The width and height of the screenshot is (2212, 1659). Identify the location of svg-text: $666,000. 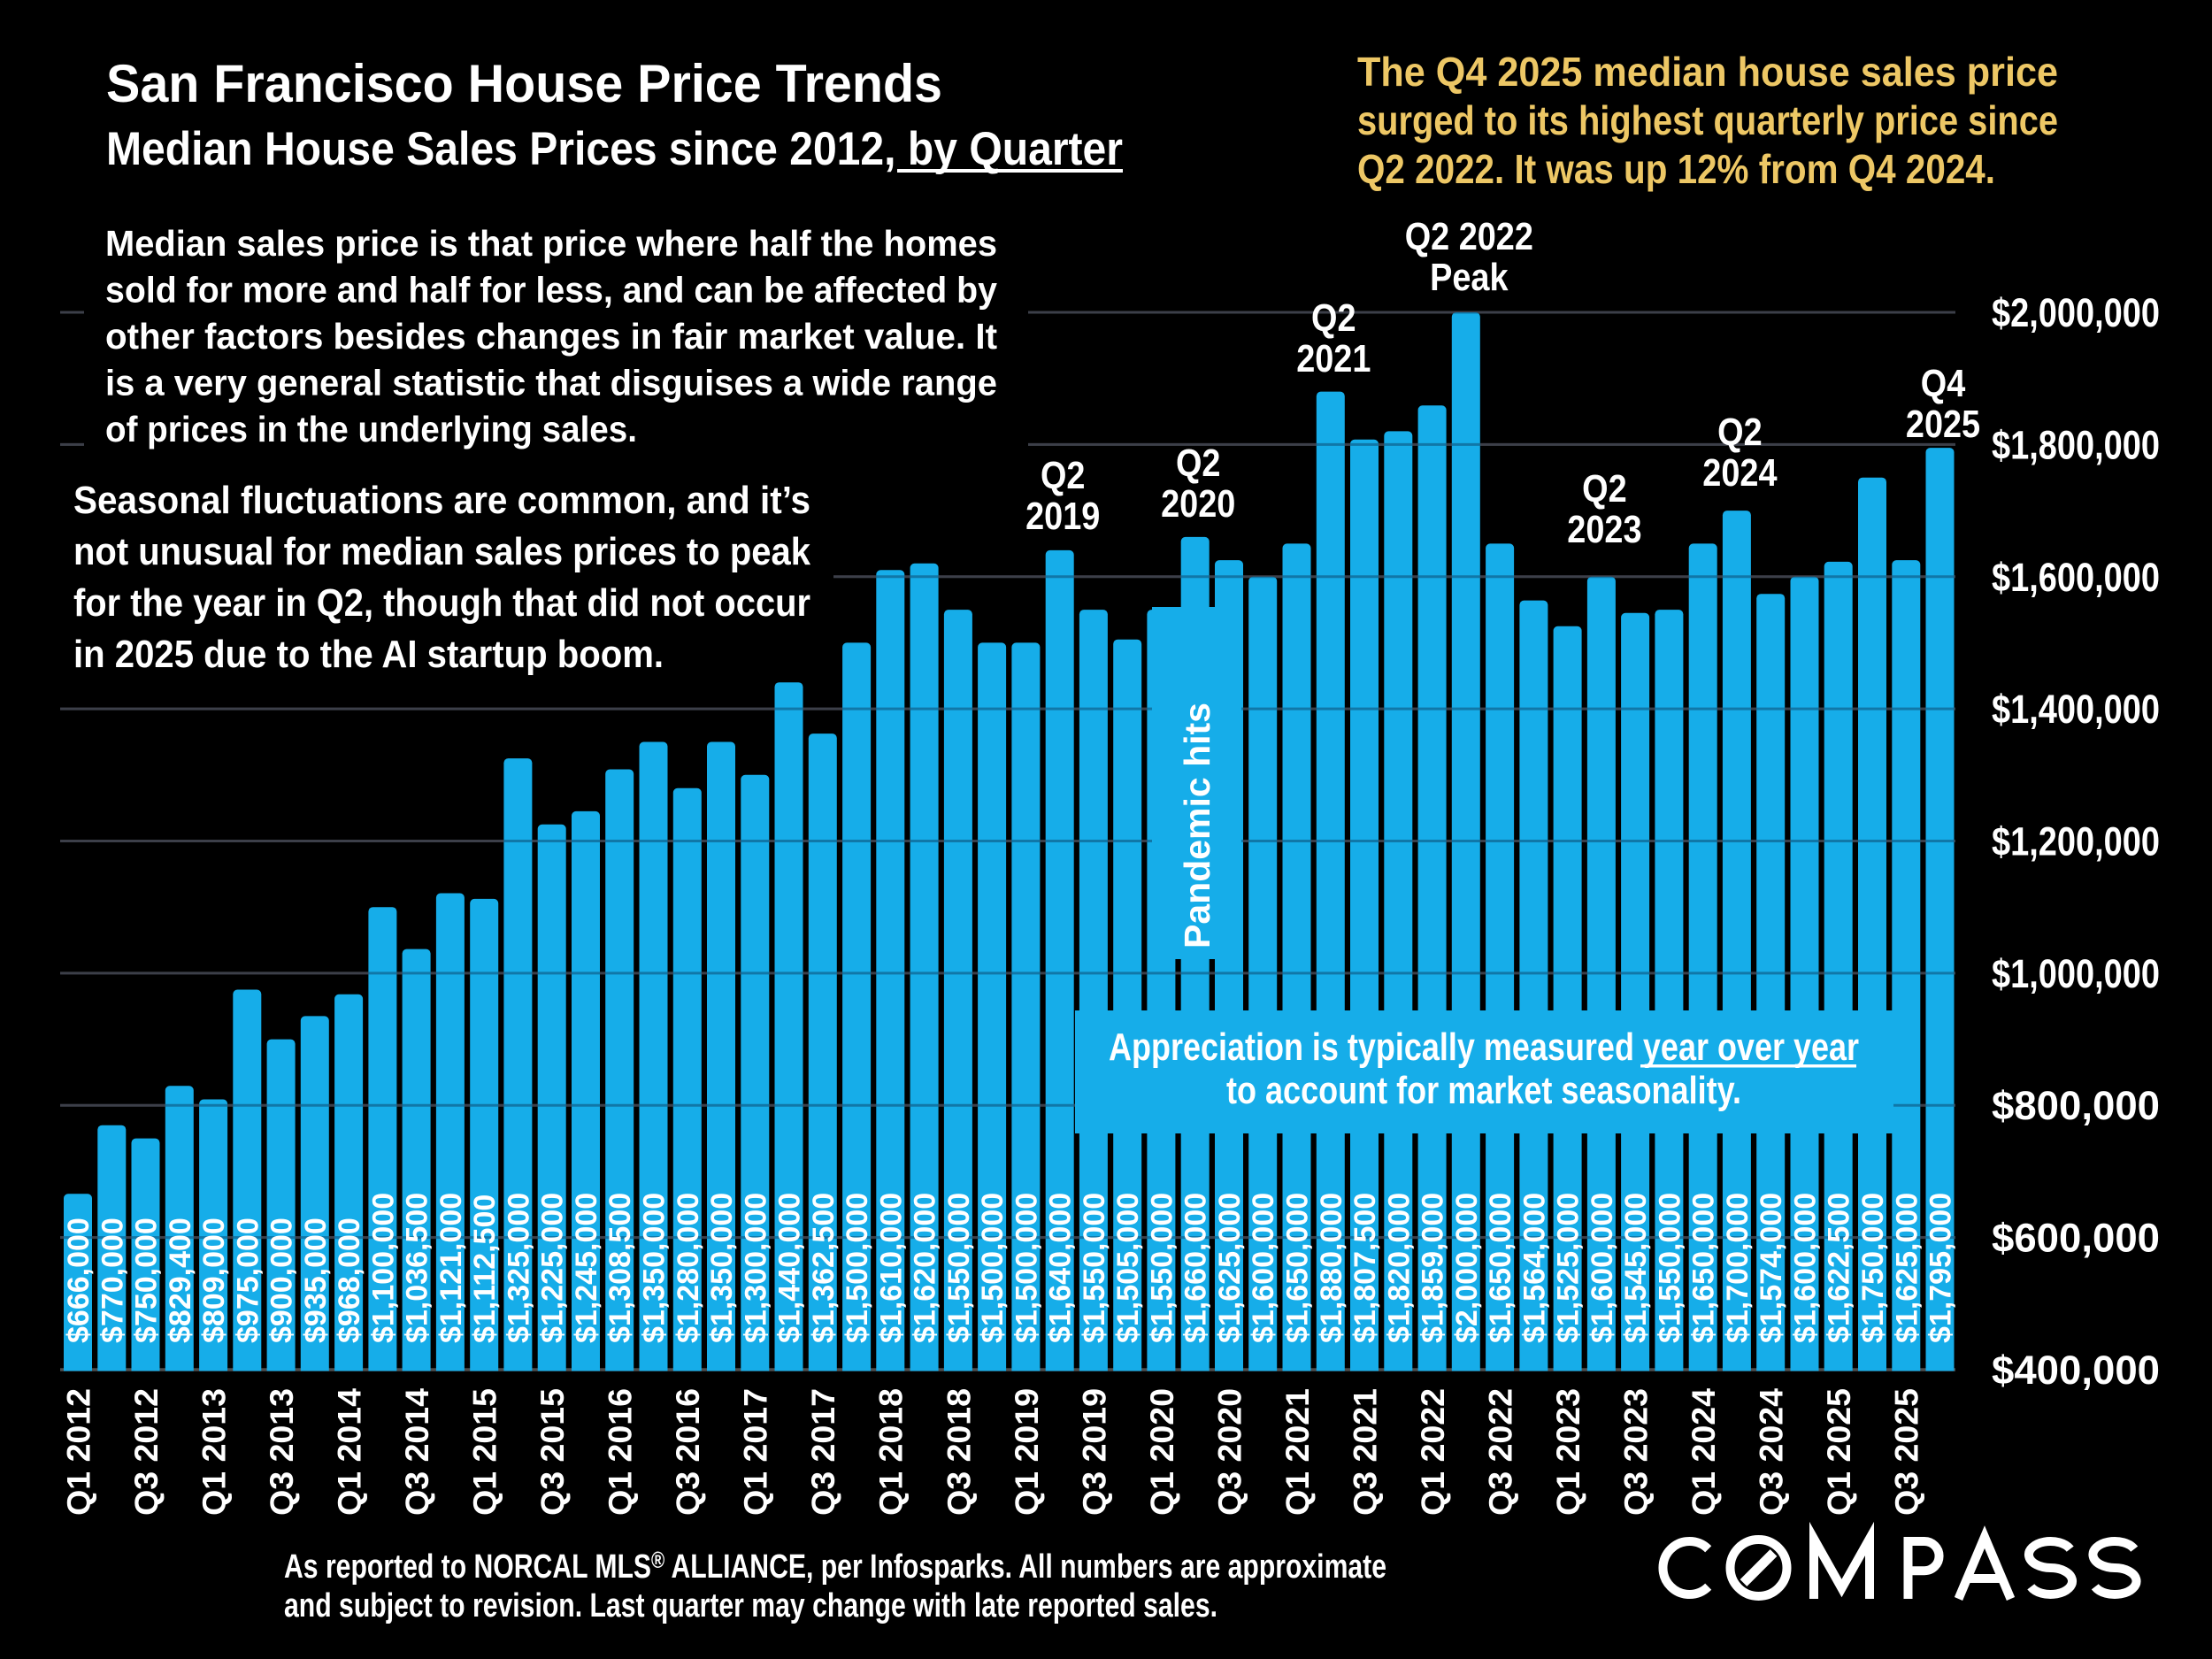
(79, 1280).